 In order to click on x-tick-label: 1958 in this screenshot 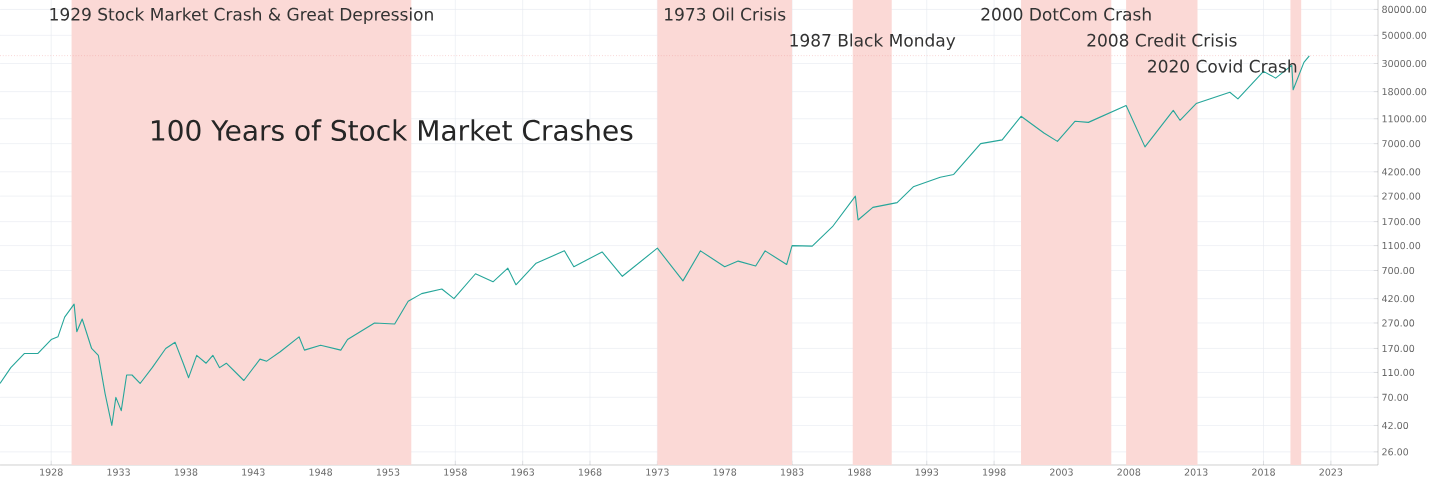, I will do `click(455, 472)`.